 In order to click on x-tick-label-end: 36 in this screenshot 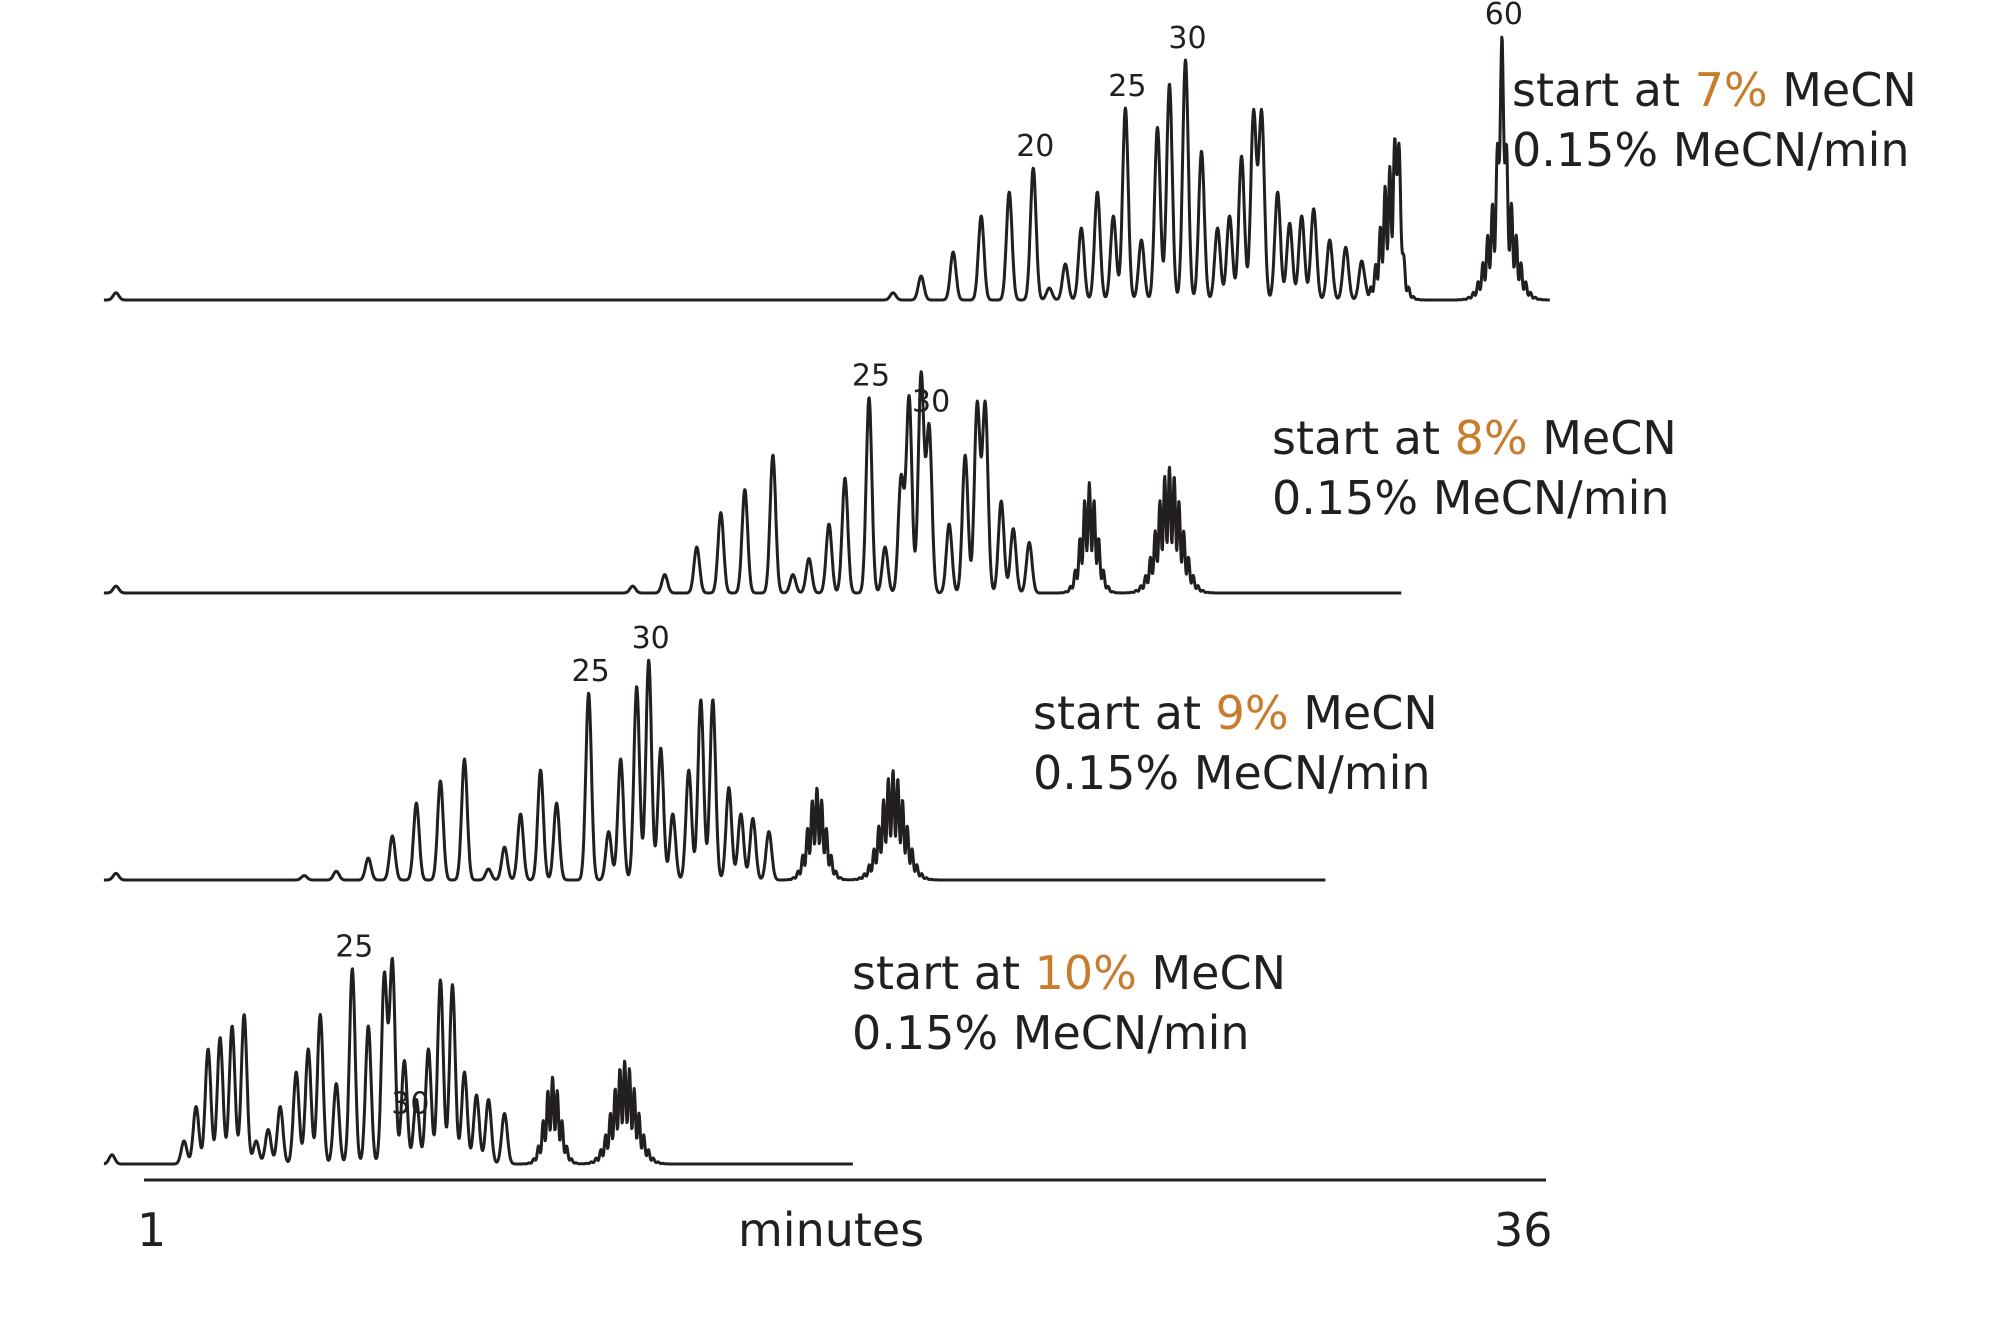, I will do `click(1523, 1230)`.